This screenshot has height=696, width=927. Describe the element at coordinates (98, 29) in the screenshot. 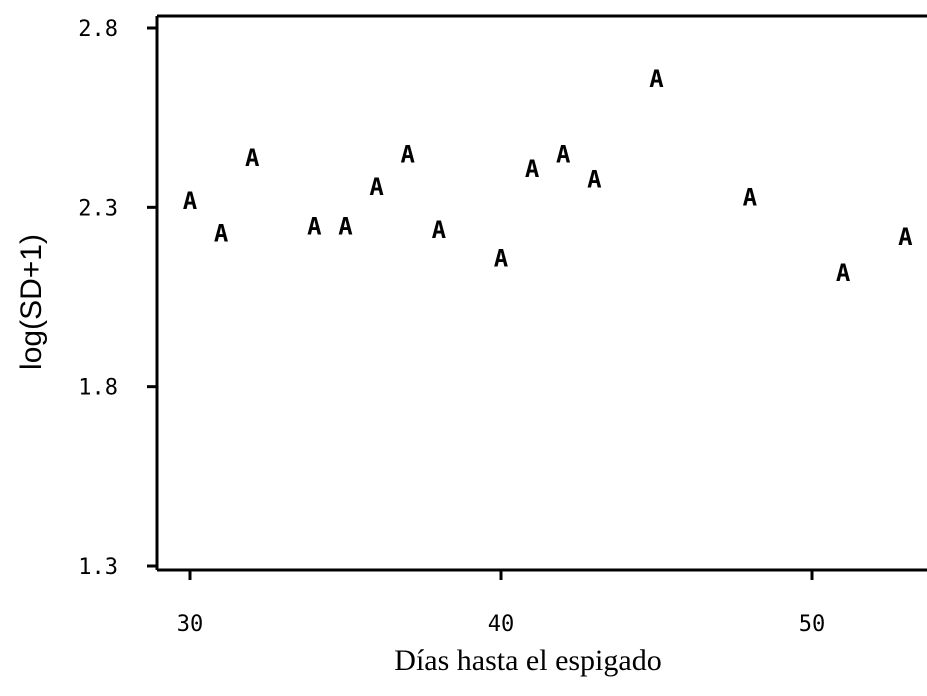

I see `y-tick-label: 2.8` at that location.